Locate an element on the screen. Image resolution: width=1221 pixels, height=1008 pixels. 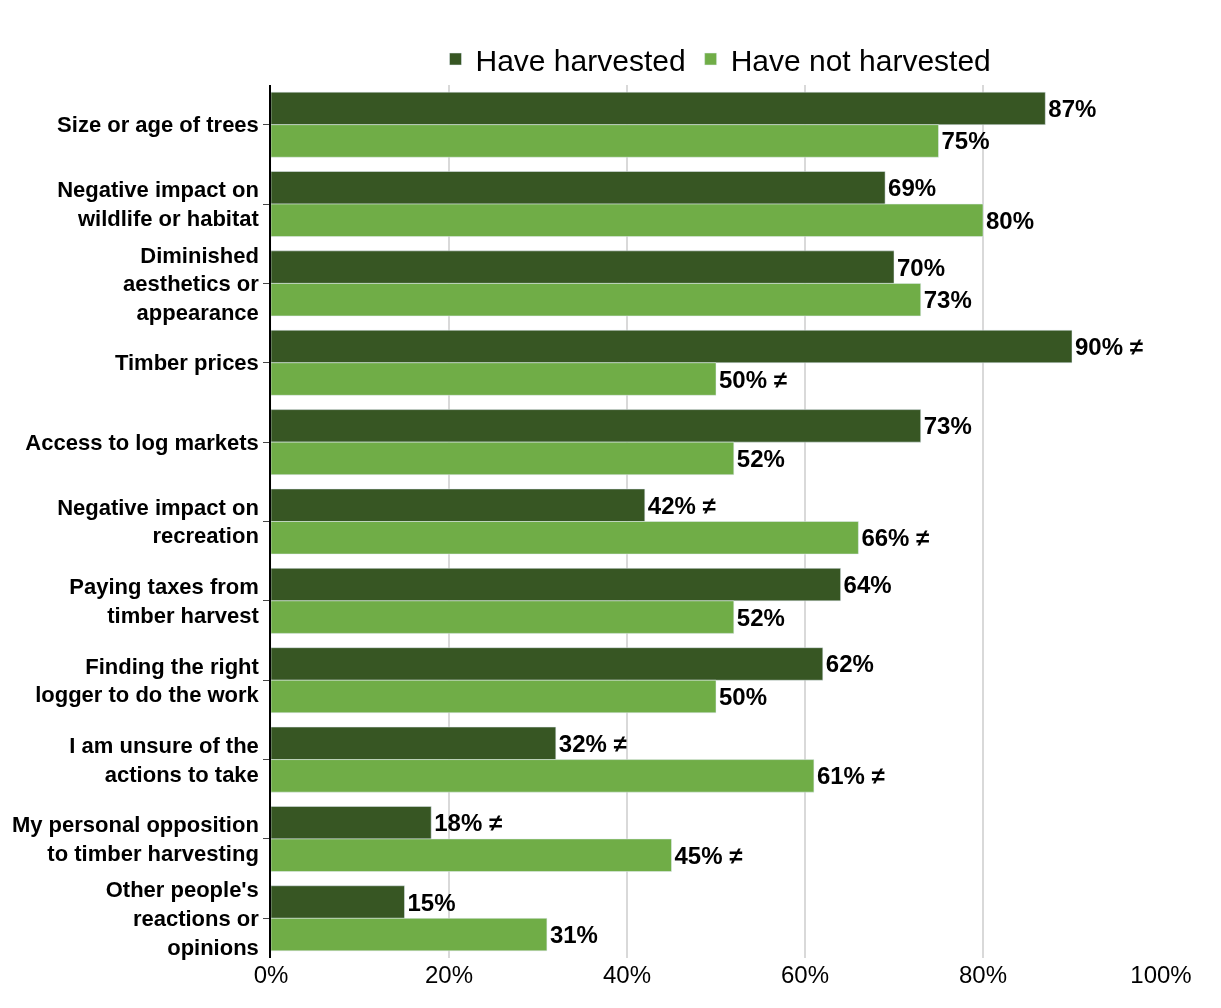
x-tick-label: 100% is located at coordinates (1161, 974).